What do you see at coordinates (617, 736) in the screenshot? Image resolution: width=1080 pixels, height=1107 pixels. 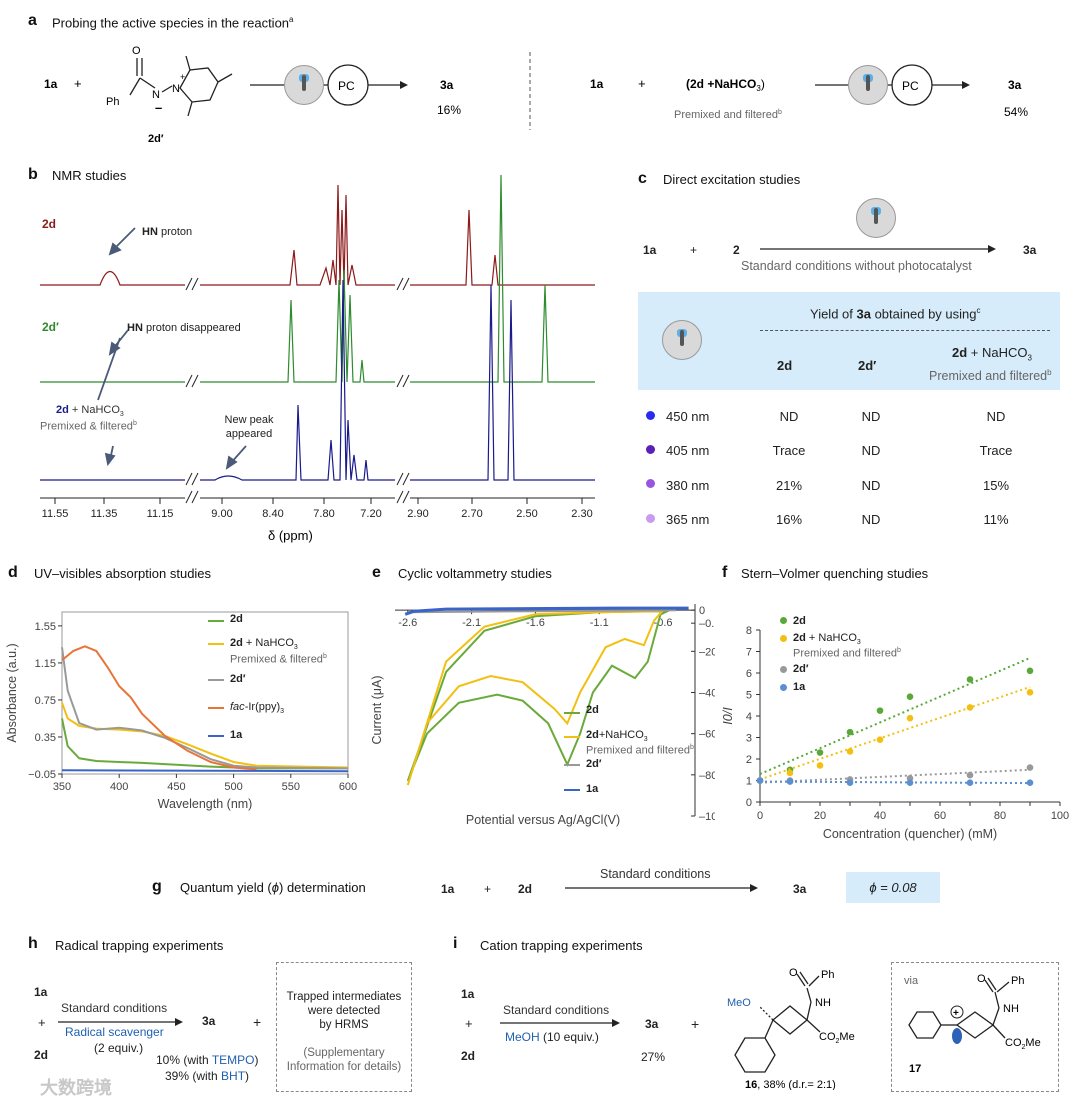 I see `e-legend-2d-nahco3: 2d+NaHCO3` at bounding box center [617, 736].